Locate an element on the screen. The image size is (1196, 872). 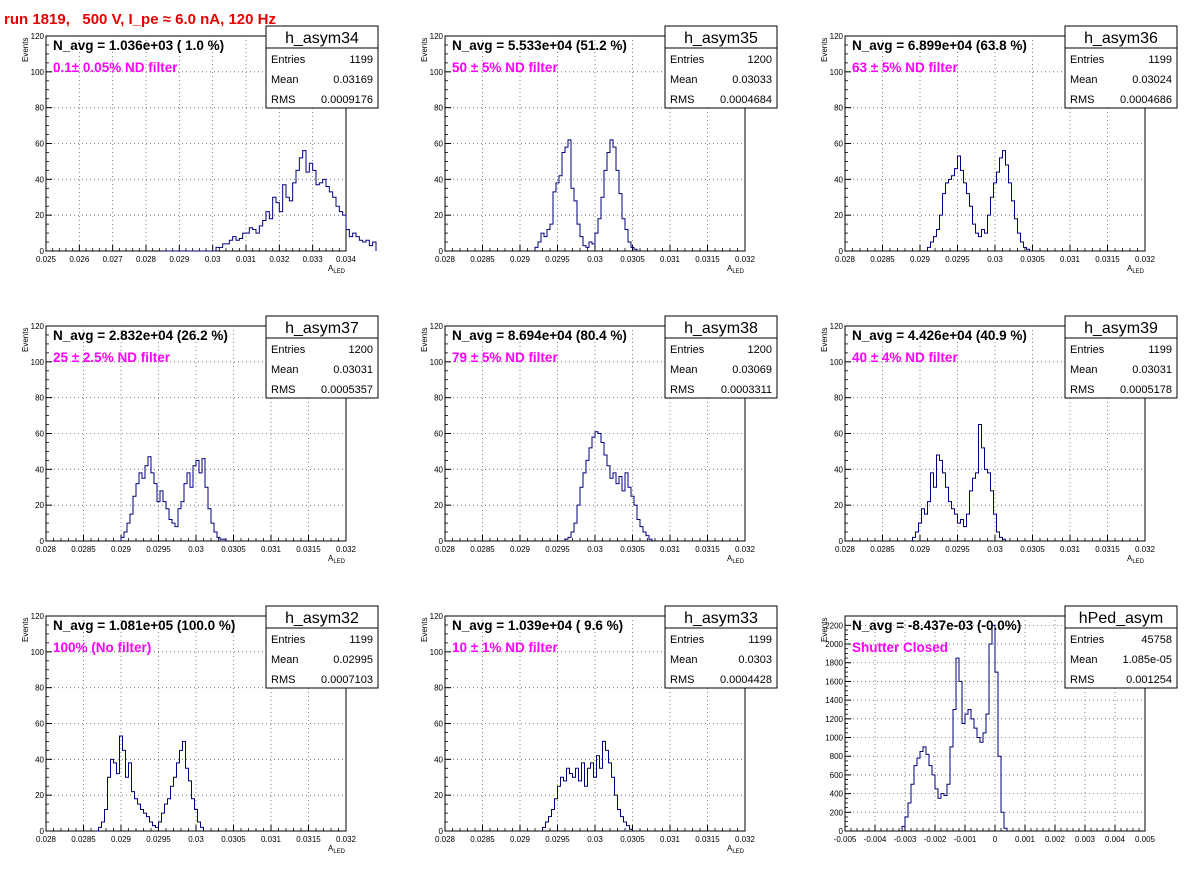
y-tick-label: 1600 is located at coordinates (834, 681).